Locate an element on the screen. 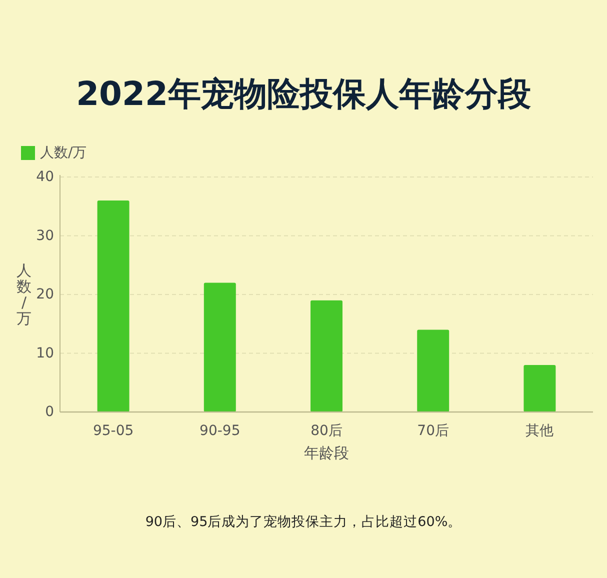  chart-title: 2022年宠物险投保人年龄分段 is located at coordinates (303, 93).